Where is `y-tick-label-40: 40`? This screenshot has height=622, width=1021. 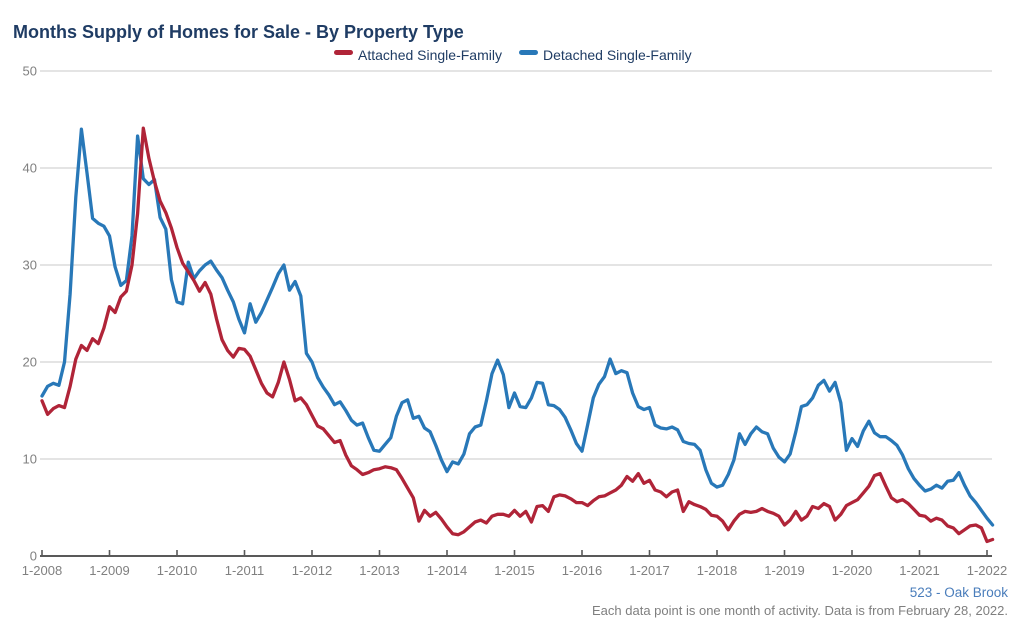
y-tick-label-40: 40 is located at coordinates (30, 168).